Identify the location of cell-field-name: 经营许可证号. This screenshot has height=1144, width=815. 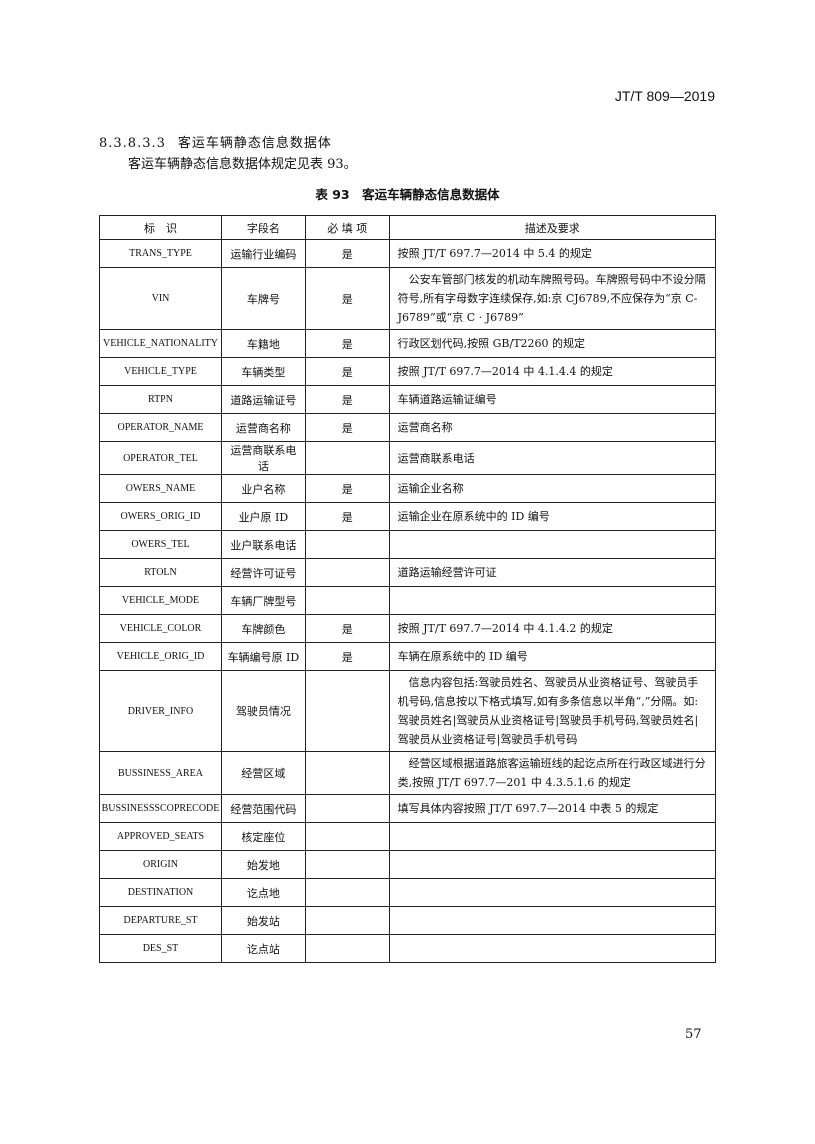
(263, 572).